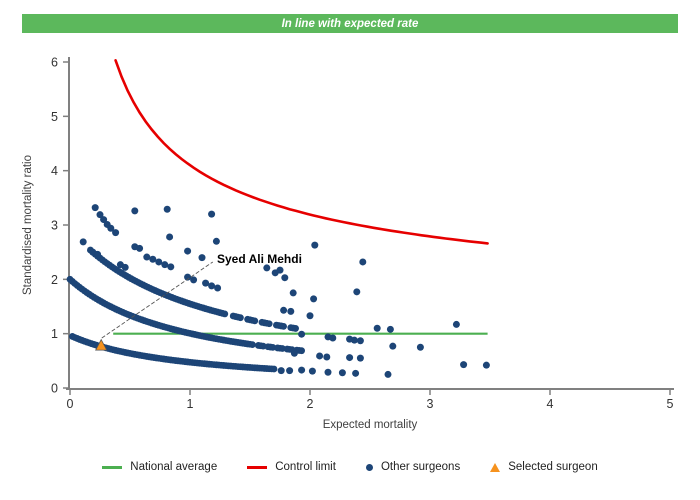 Image resolution: width=700 pixels, height=500 pixels. What do you see at coordinates (112, 467) in the screenshot?
I see `national-average-line-icon` at bounding box center [112, 467].